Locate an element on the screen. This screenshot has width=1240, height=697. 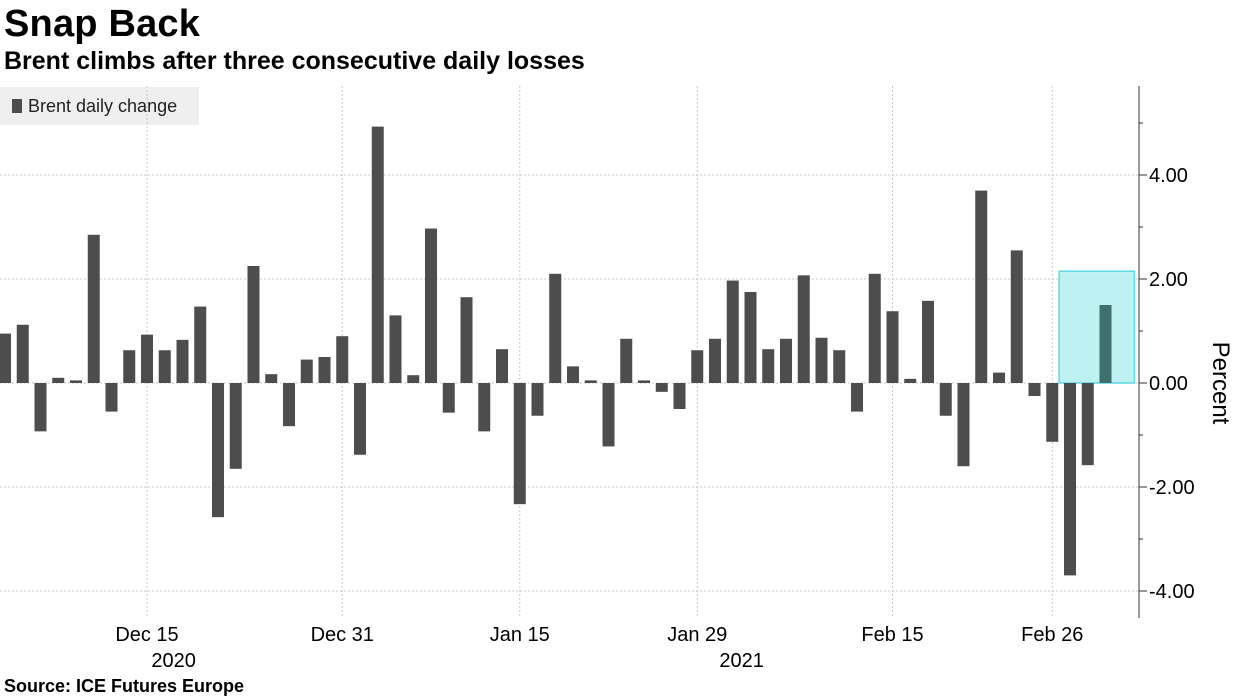
legend-swatch is located at coordinates (17, 106).